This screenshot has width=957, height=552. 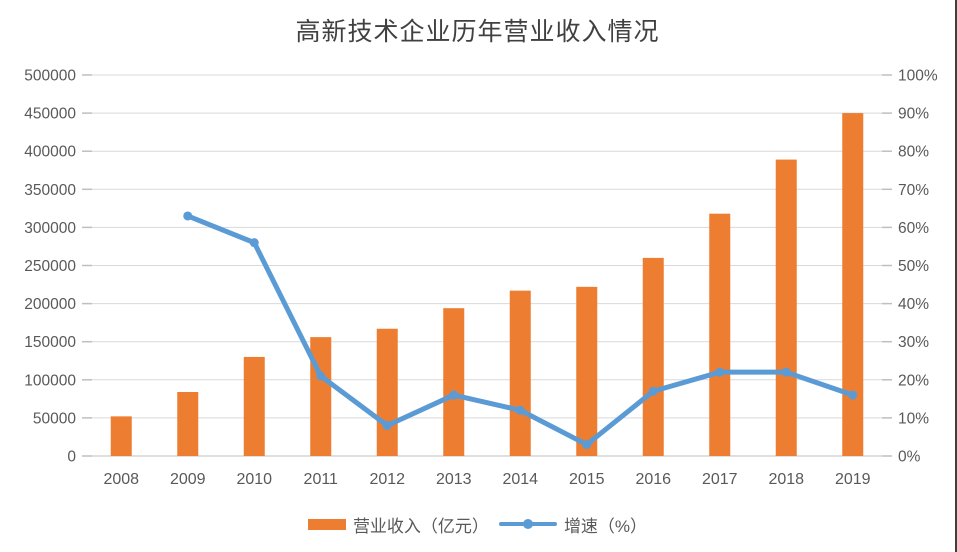 I want to click on x-axis-label: 2019, so click(x=853, y=479).